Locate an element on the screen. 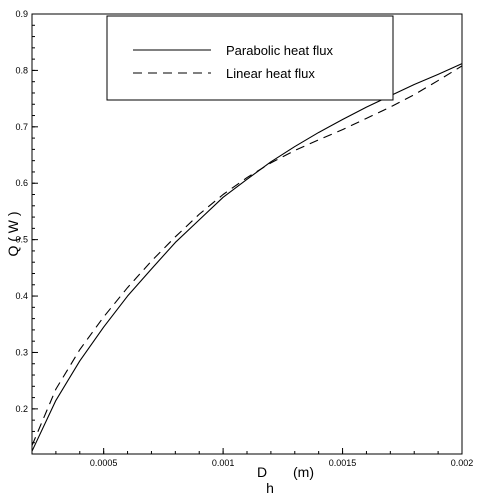  x-axis-ticks: 0.0005 0.001 0.0015 0.002 is located at coordinates (281, 458).